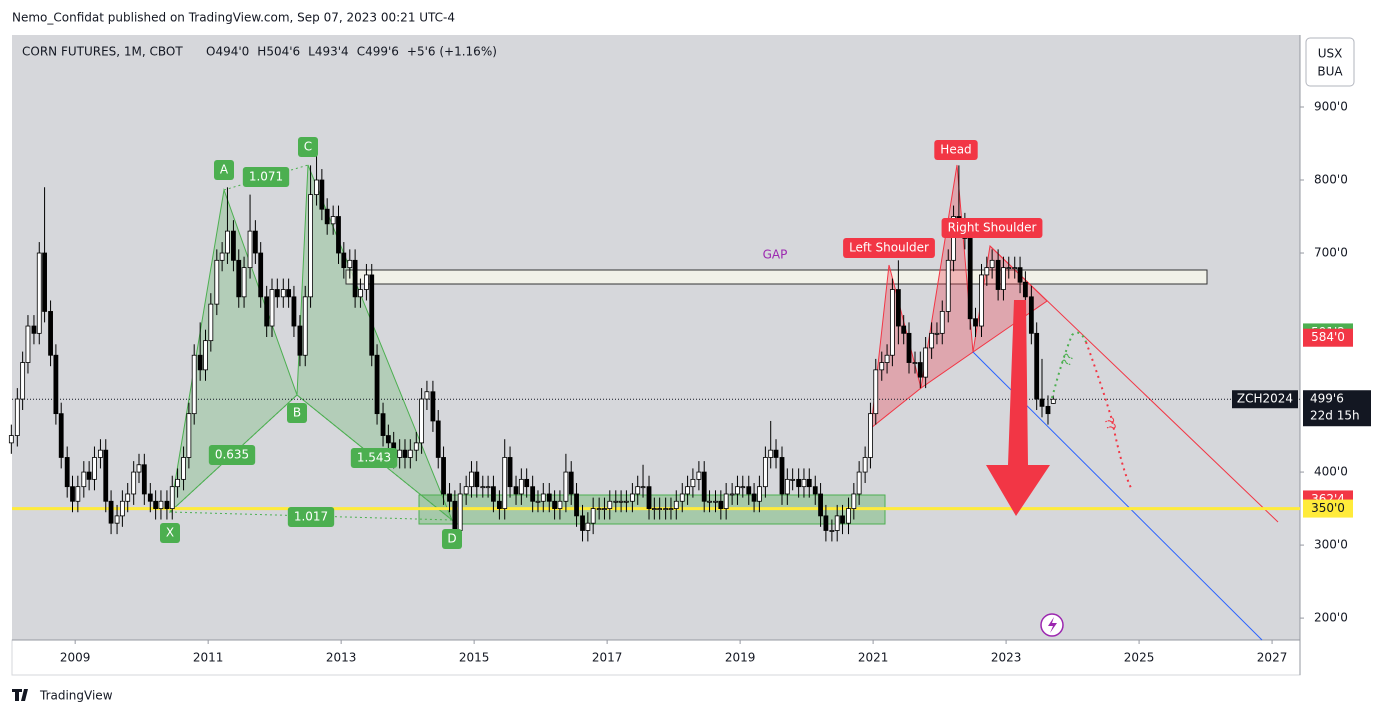  Describe the element at coordinates (1330, 62) in the screenshot. I see `currency-box` at that location.